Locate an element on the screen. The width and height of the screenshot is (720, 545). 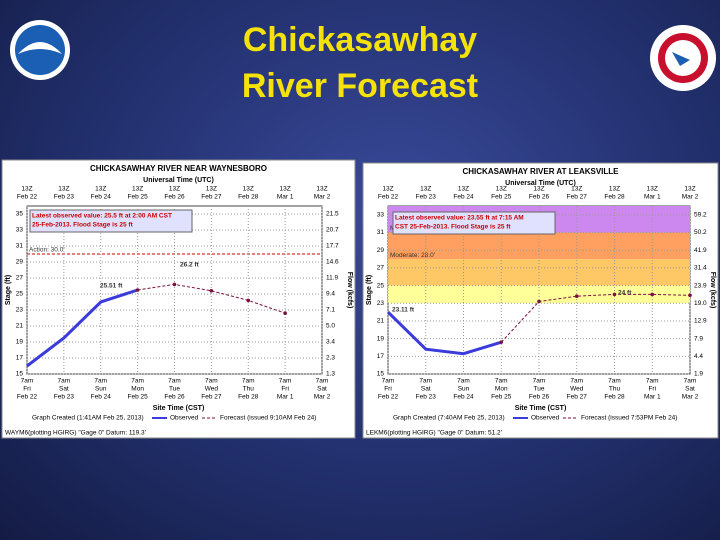
chart-title: CHICKASAWHAY RIVER NEAR WAYNESBORO is located at coordinates (178, 168).